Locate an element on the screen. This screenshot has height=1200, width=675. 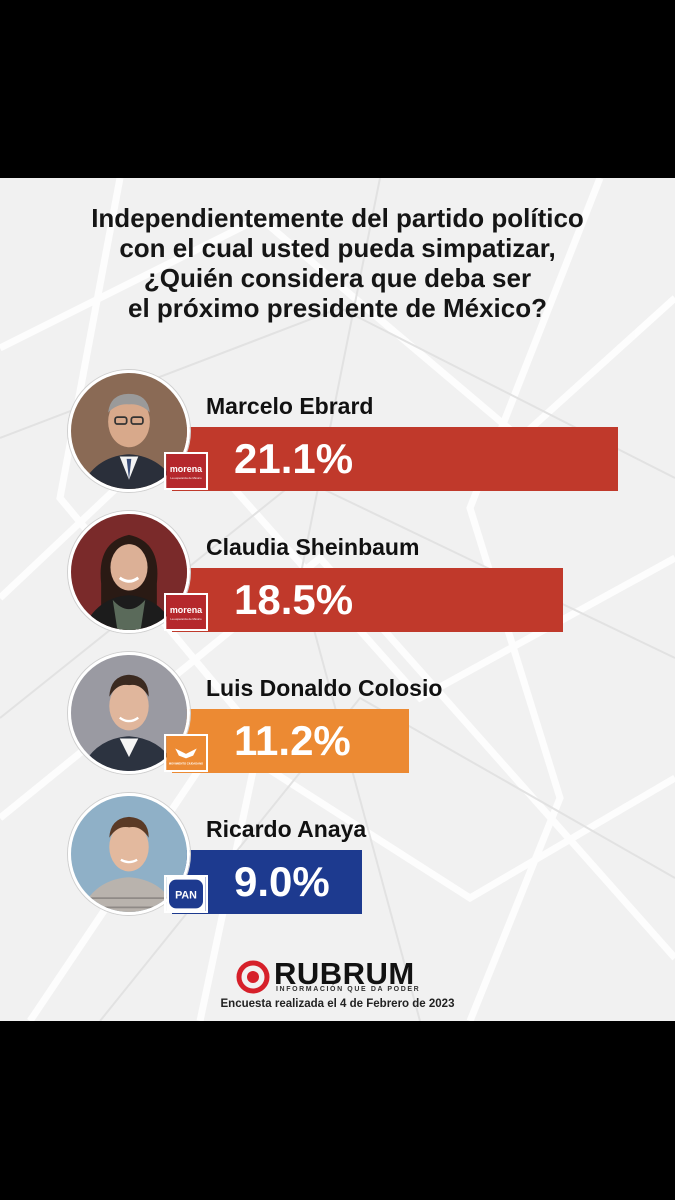
question-line: ¿Quién considera que deba ser is located at coordinates (337, 278).